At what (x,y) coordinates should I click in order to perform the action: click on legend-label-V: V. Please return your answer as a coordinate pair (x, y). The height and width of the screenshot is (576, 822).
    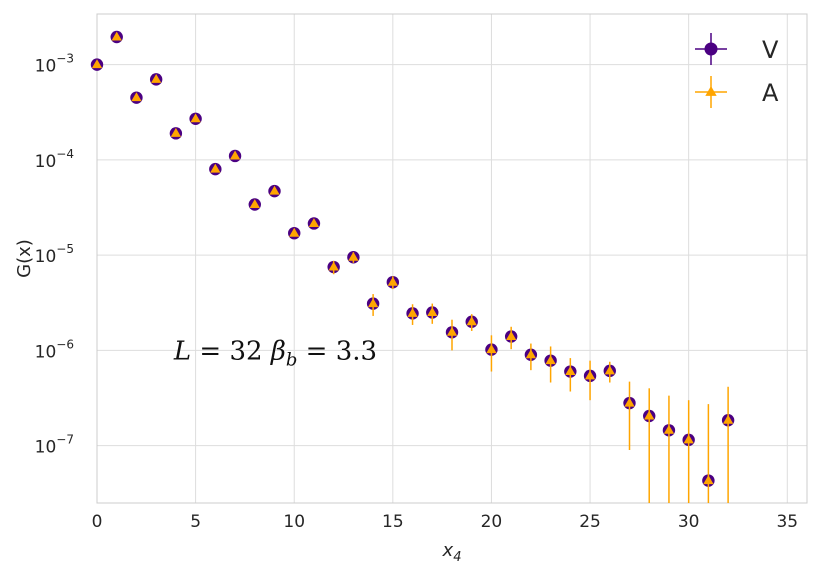
    Looking at the image, I should click on (770, 50).